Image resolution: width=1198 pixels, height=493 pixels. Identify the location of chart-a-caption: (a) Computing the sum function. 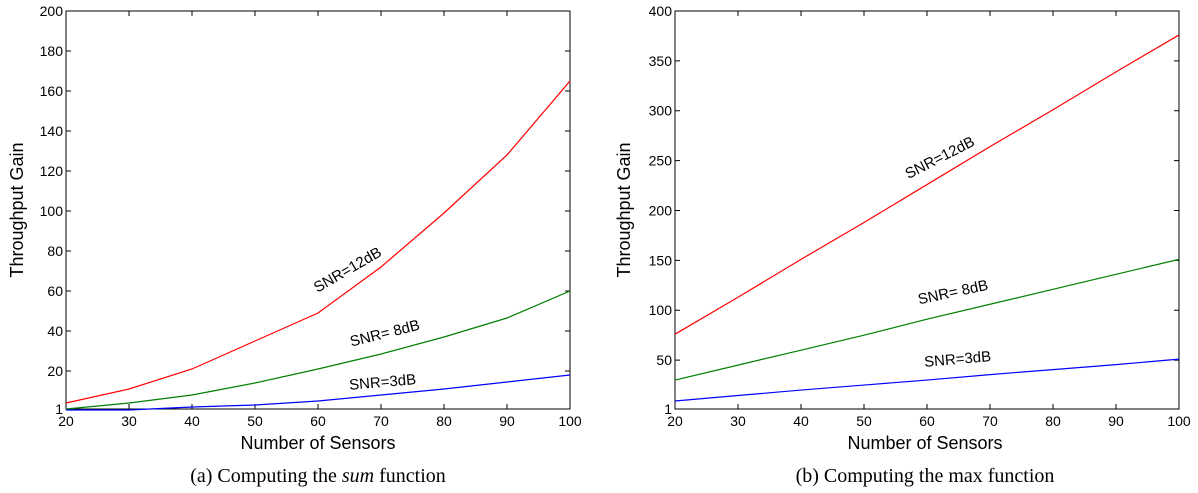
(318, 476).